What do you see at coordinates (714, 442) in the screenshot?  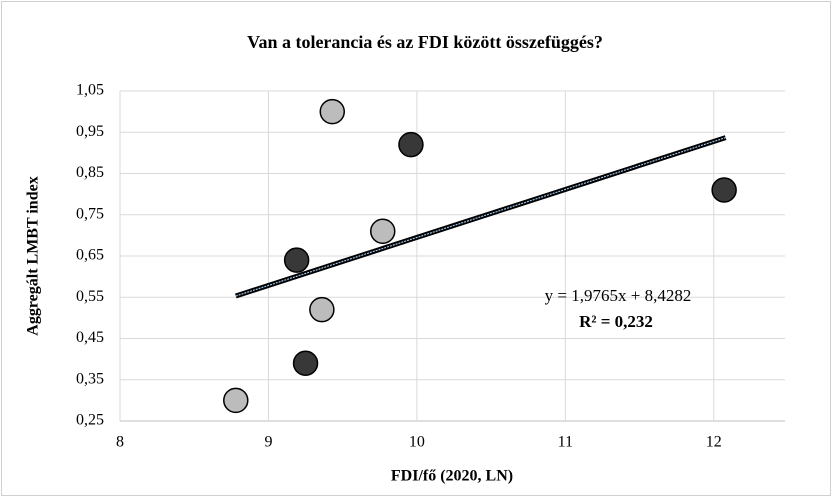 I see `x-tick-label: 12` at bounding box center [714, 442].